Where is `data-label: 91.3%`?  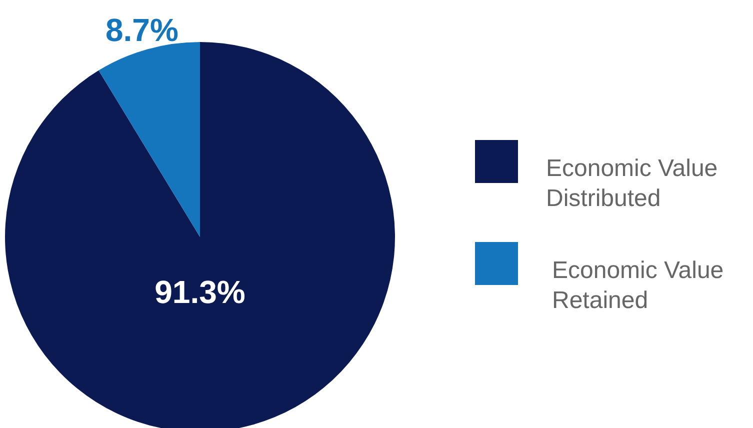 data-label: 91.3% is located at coordinates (200, 292).